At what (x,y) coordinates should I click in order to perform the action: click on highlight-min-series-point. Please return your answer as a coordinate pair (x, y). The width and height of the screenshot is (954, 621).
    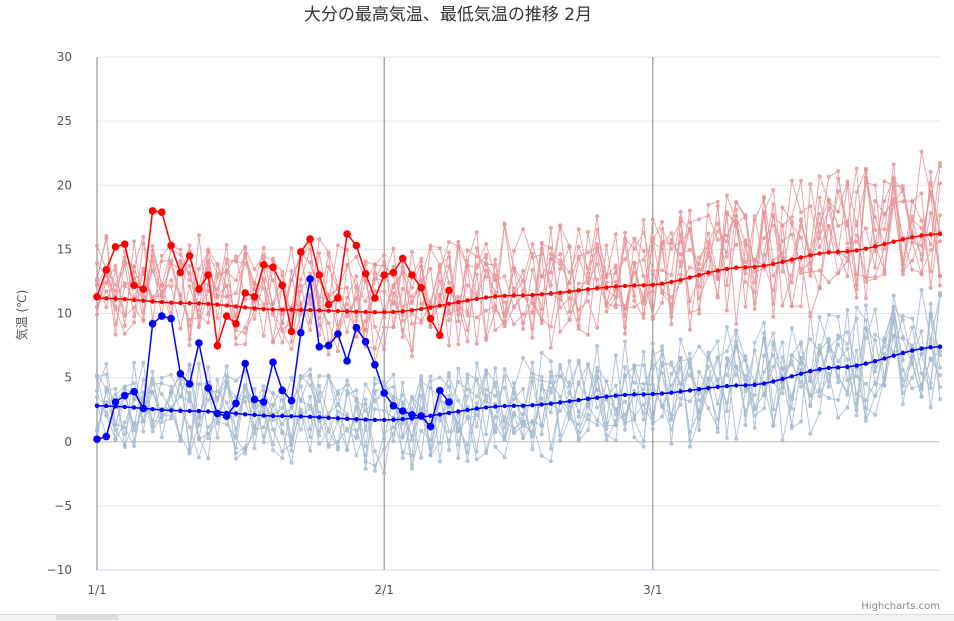
    Looking at the image, I should click on (412, 415).